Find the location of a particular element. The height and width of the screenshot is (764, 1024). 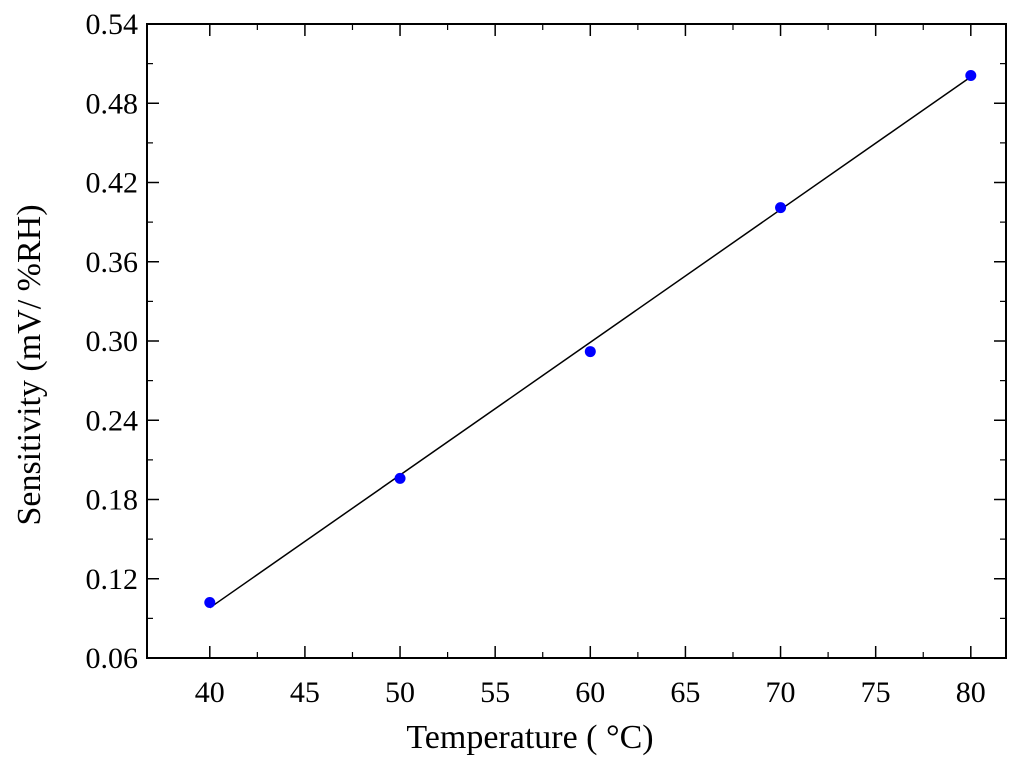

y-axis-label: Sensitivity (mV/ %RH) is located at coordinates (29, 364).